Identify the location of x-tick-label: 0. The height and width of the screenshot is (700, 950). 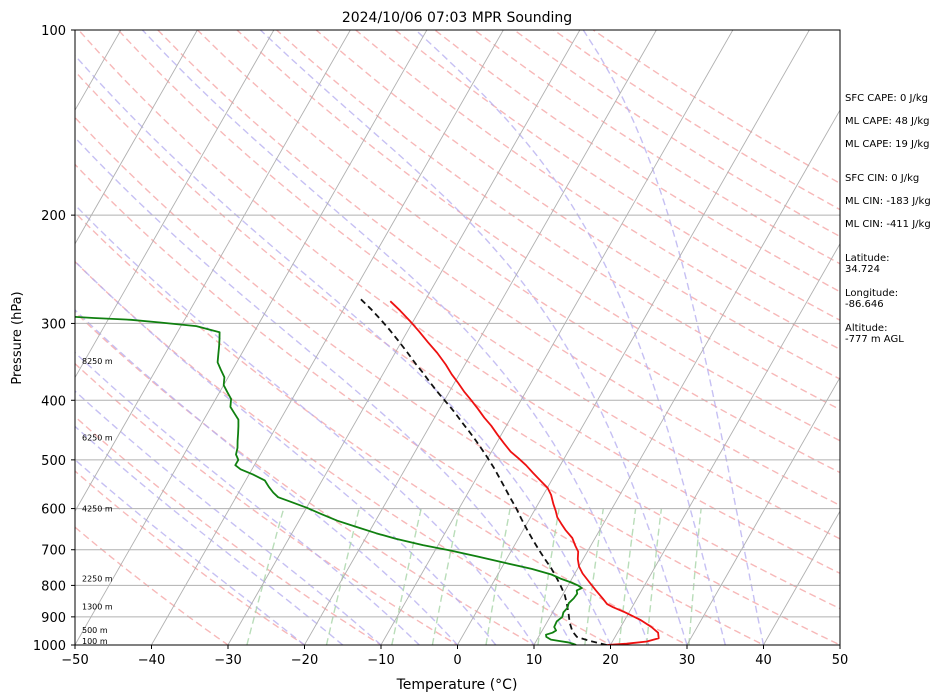
(457, 660).